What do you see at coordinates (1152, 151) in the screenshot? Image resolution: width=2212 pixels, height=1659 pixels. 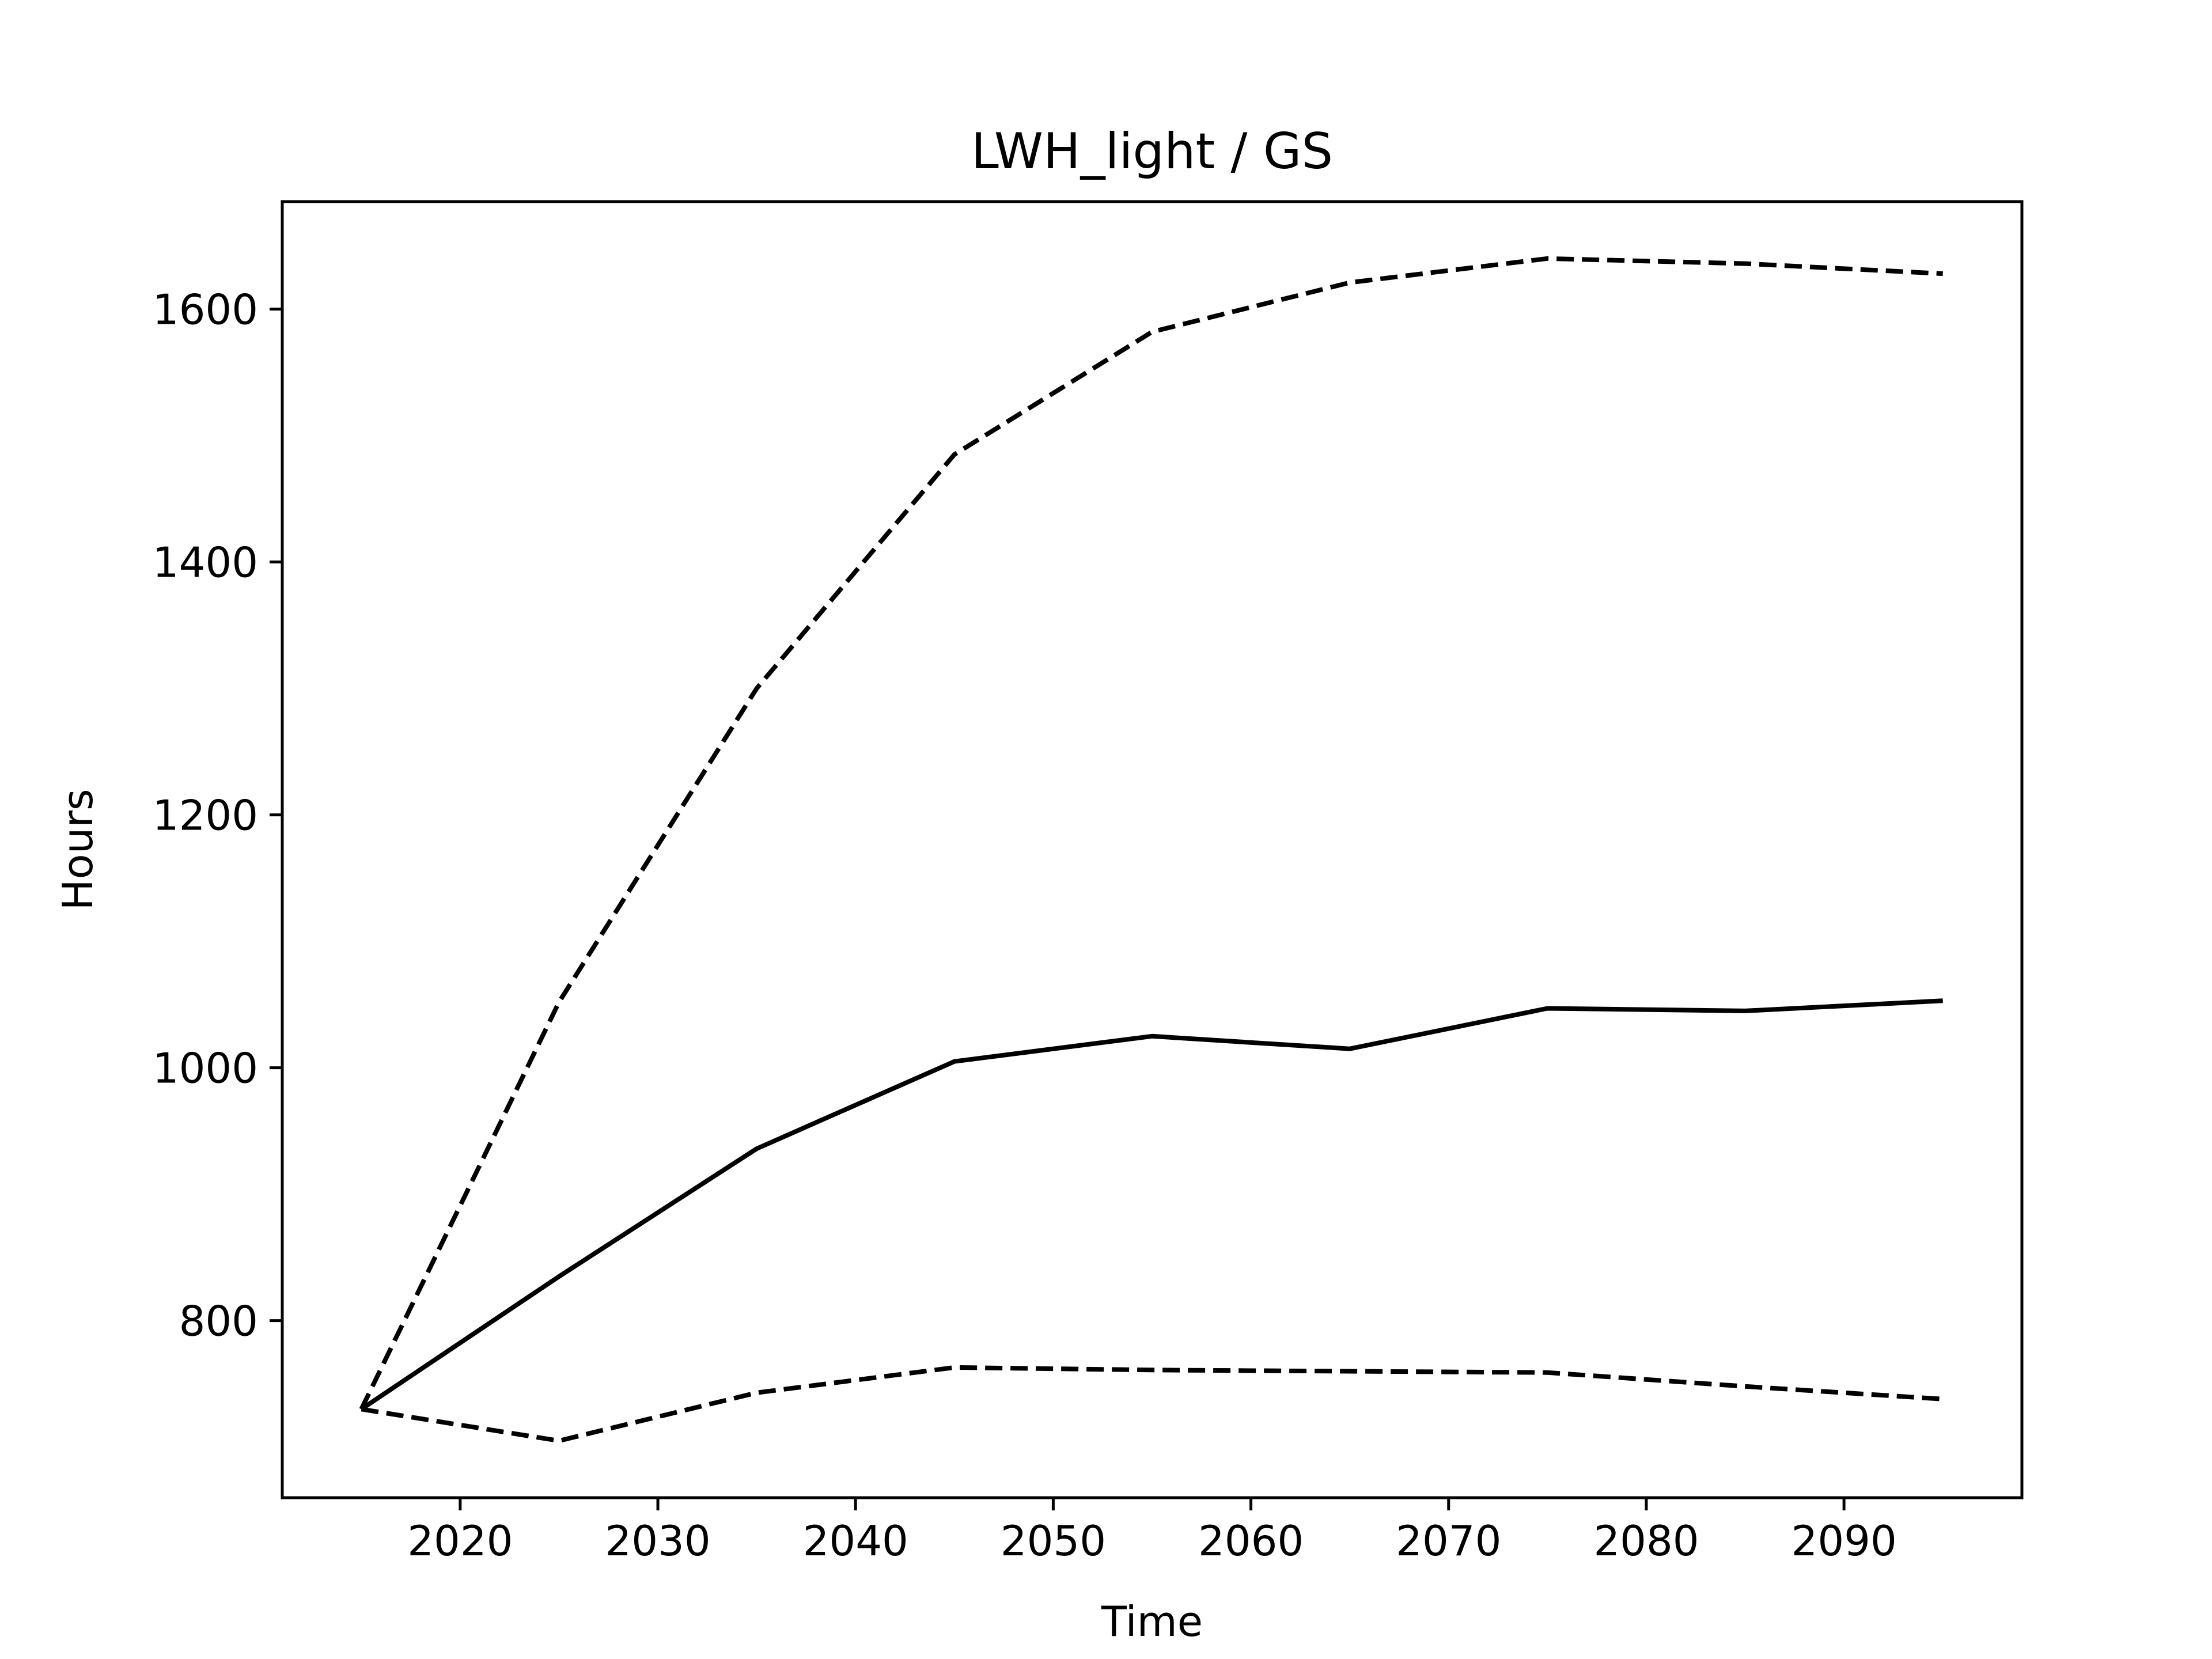 I see `chart-title: LWH_light / GS` at bounding box center [1152, 151].